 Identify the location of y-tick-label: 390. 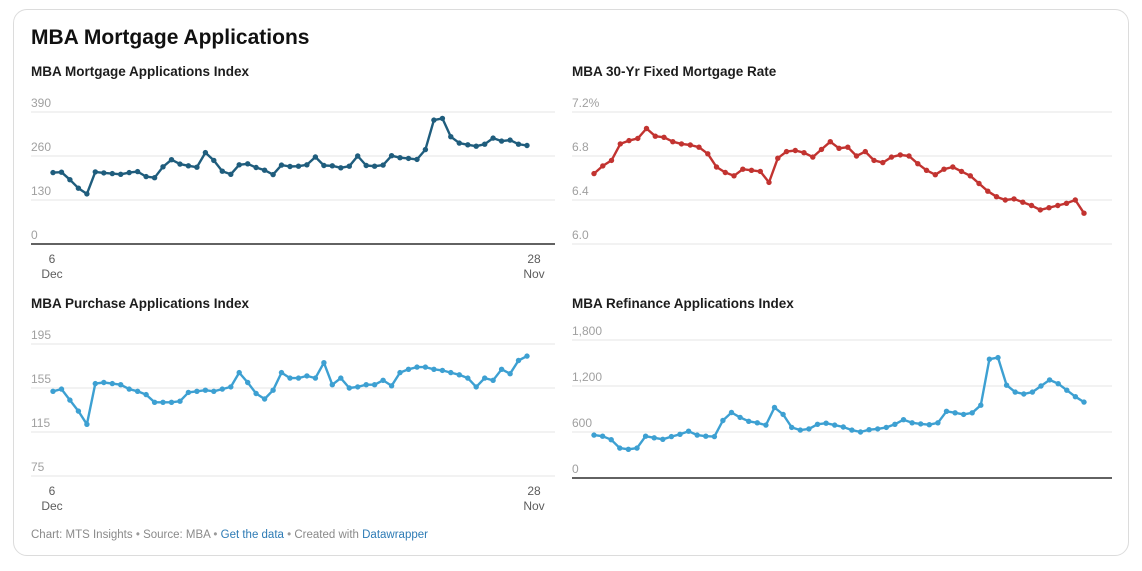
(41, 103).